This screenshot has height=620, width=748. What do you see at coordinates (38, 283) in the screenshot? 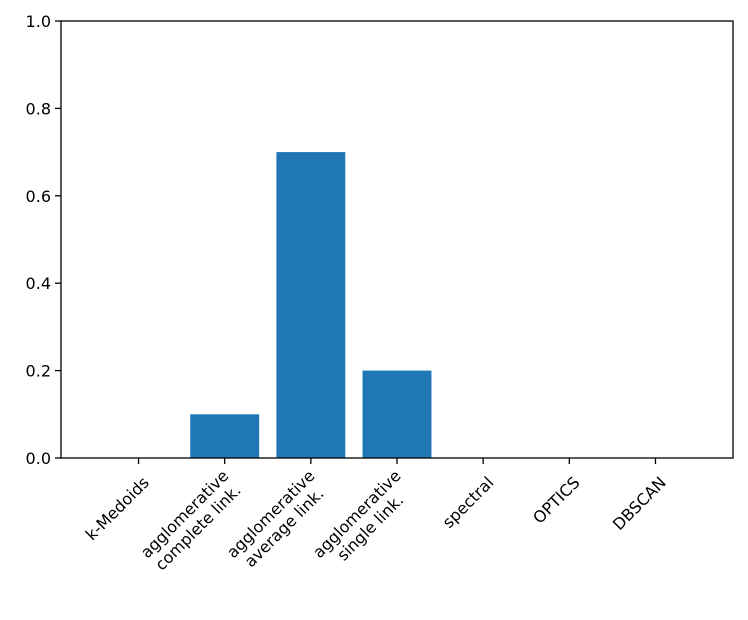
I see `y-tick-label: 0.4` at bounding box center [38, 283].